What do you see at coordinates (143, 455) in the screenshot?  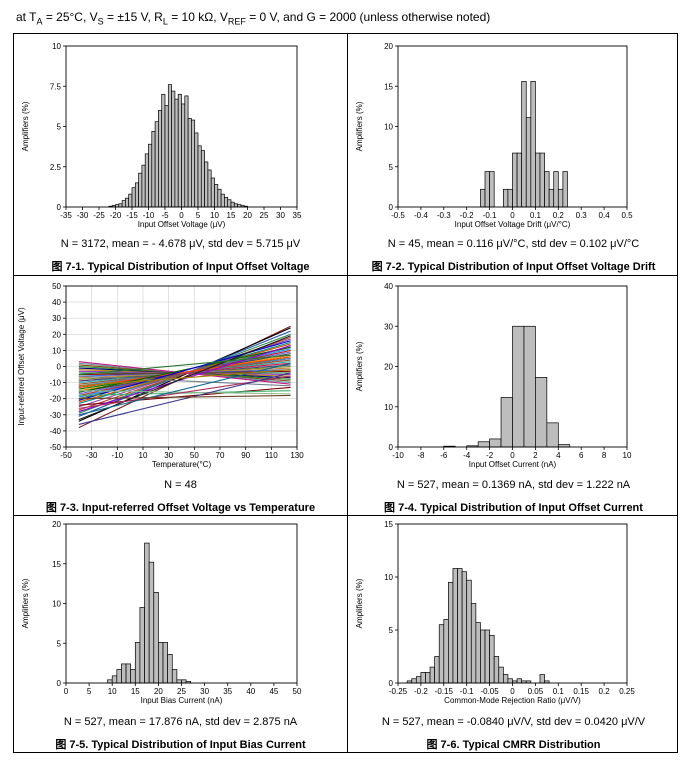 I see `x-tick-label: 10` at bounding box center [143, 455].